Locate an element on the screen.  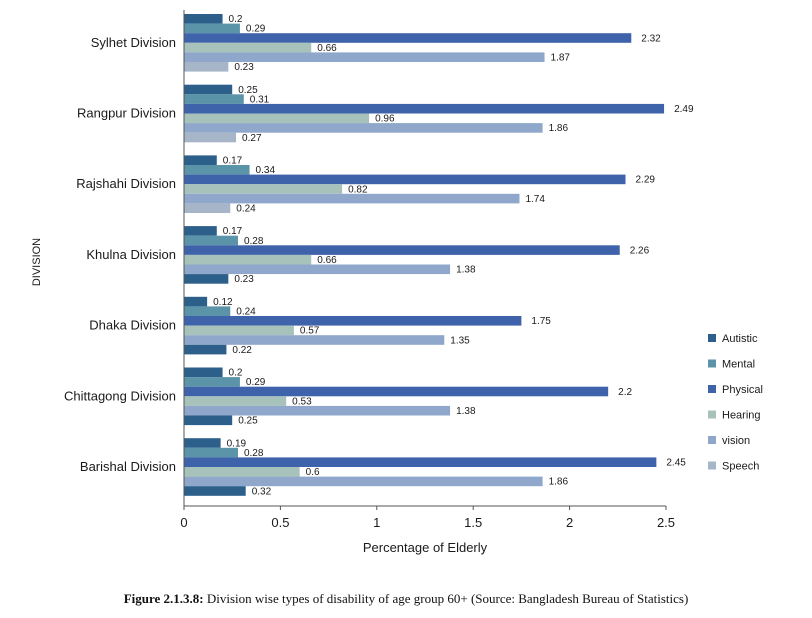
bar-khulna-division-hearing is located at coordinates (248, 259).